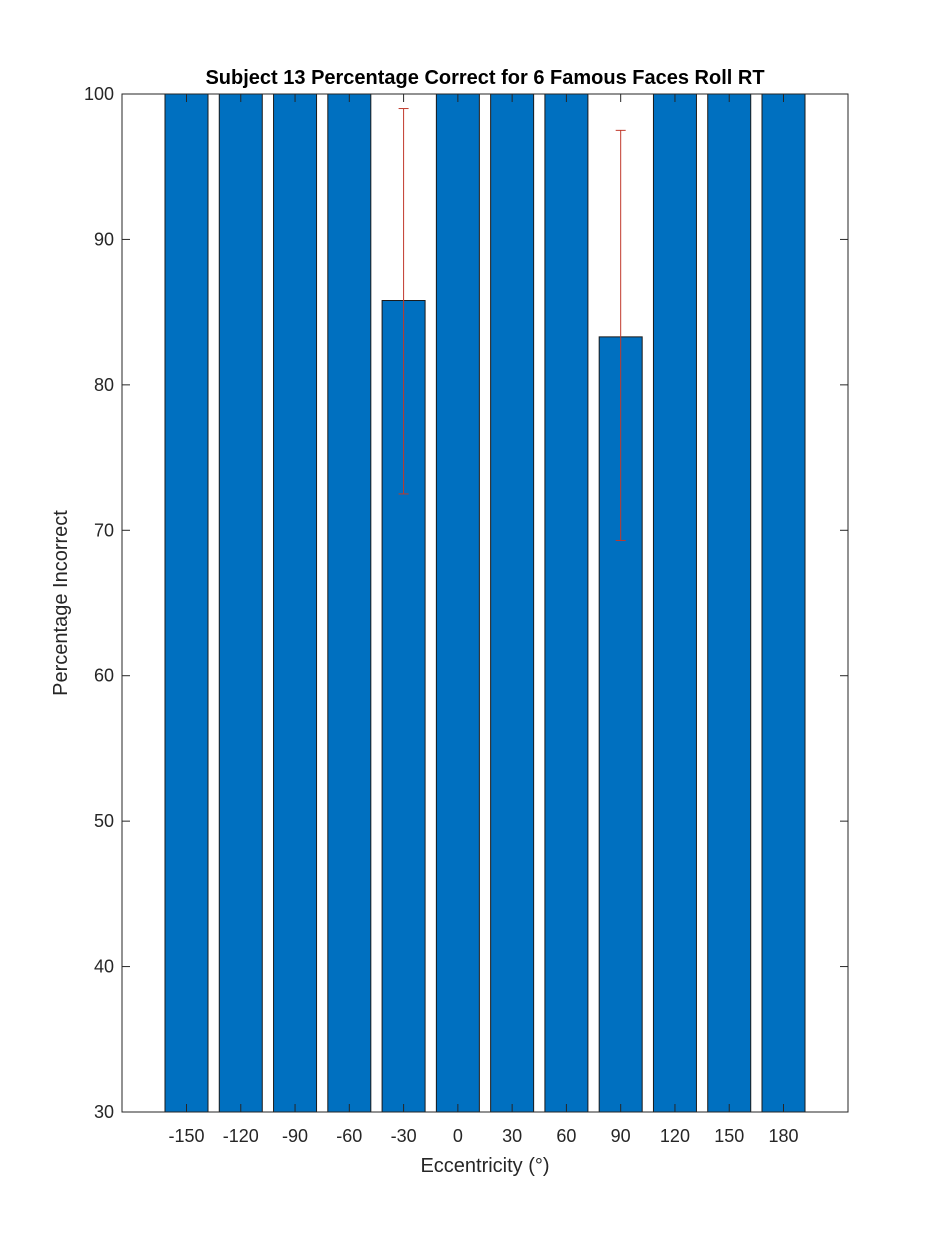 Image resolution: width=938 pixels, height=1250 pixels. What do you see at coordinates (186, 1136) in the screenshot?
I see `x-tick-label: -150` at bounding box center [186, 1136].